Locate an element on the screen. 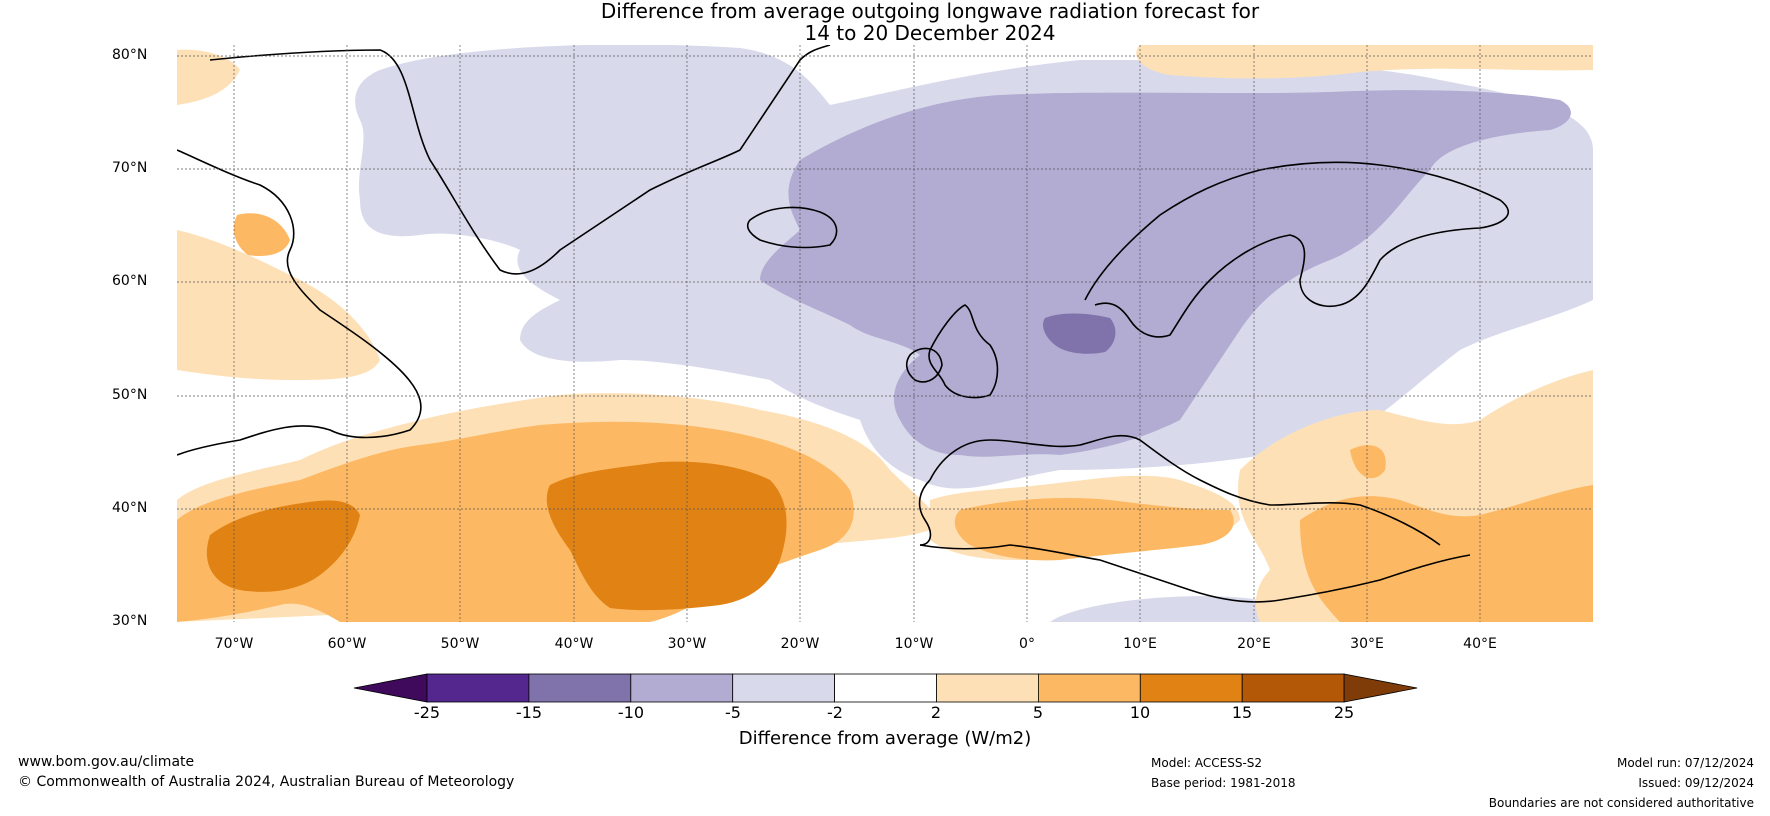  anomaly-region-orange-se is located at coordinates (1446, 553).